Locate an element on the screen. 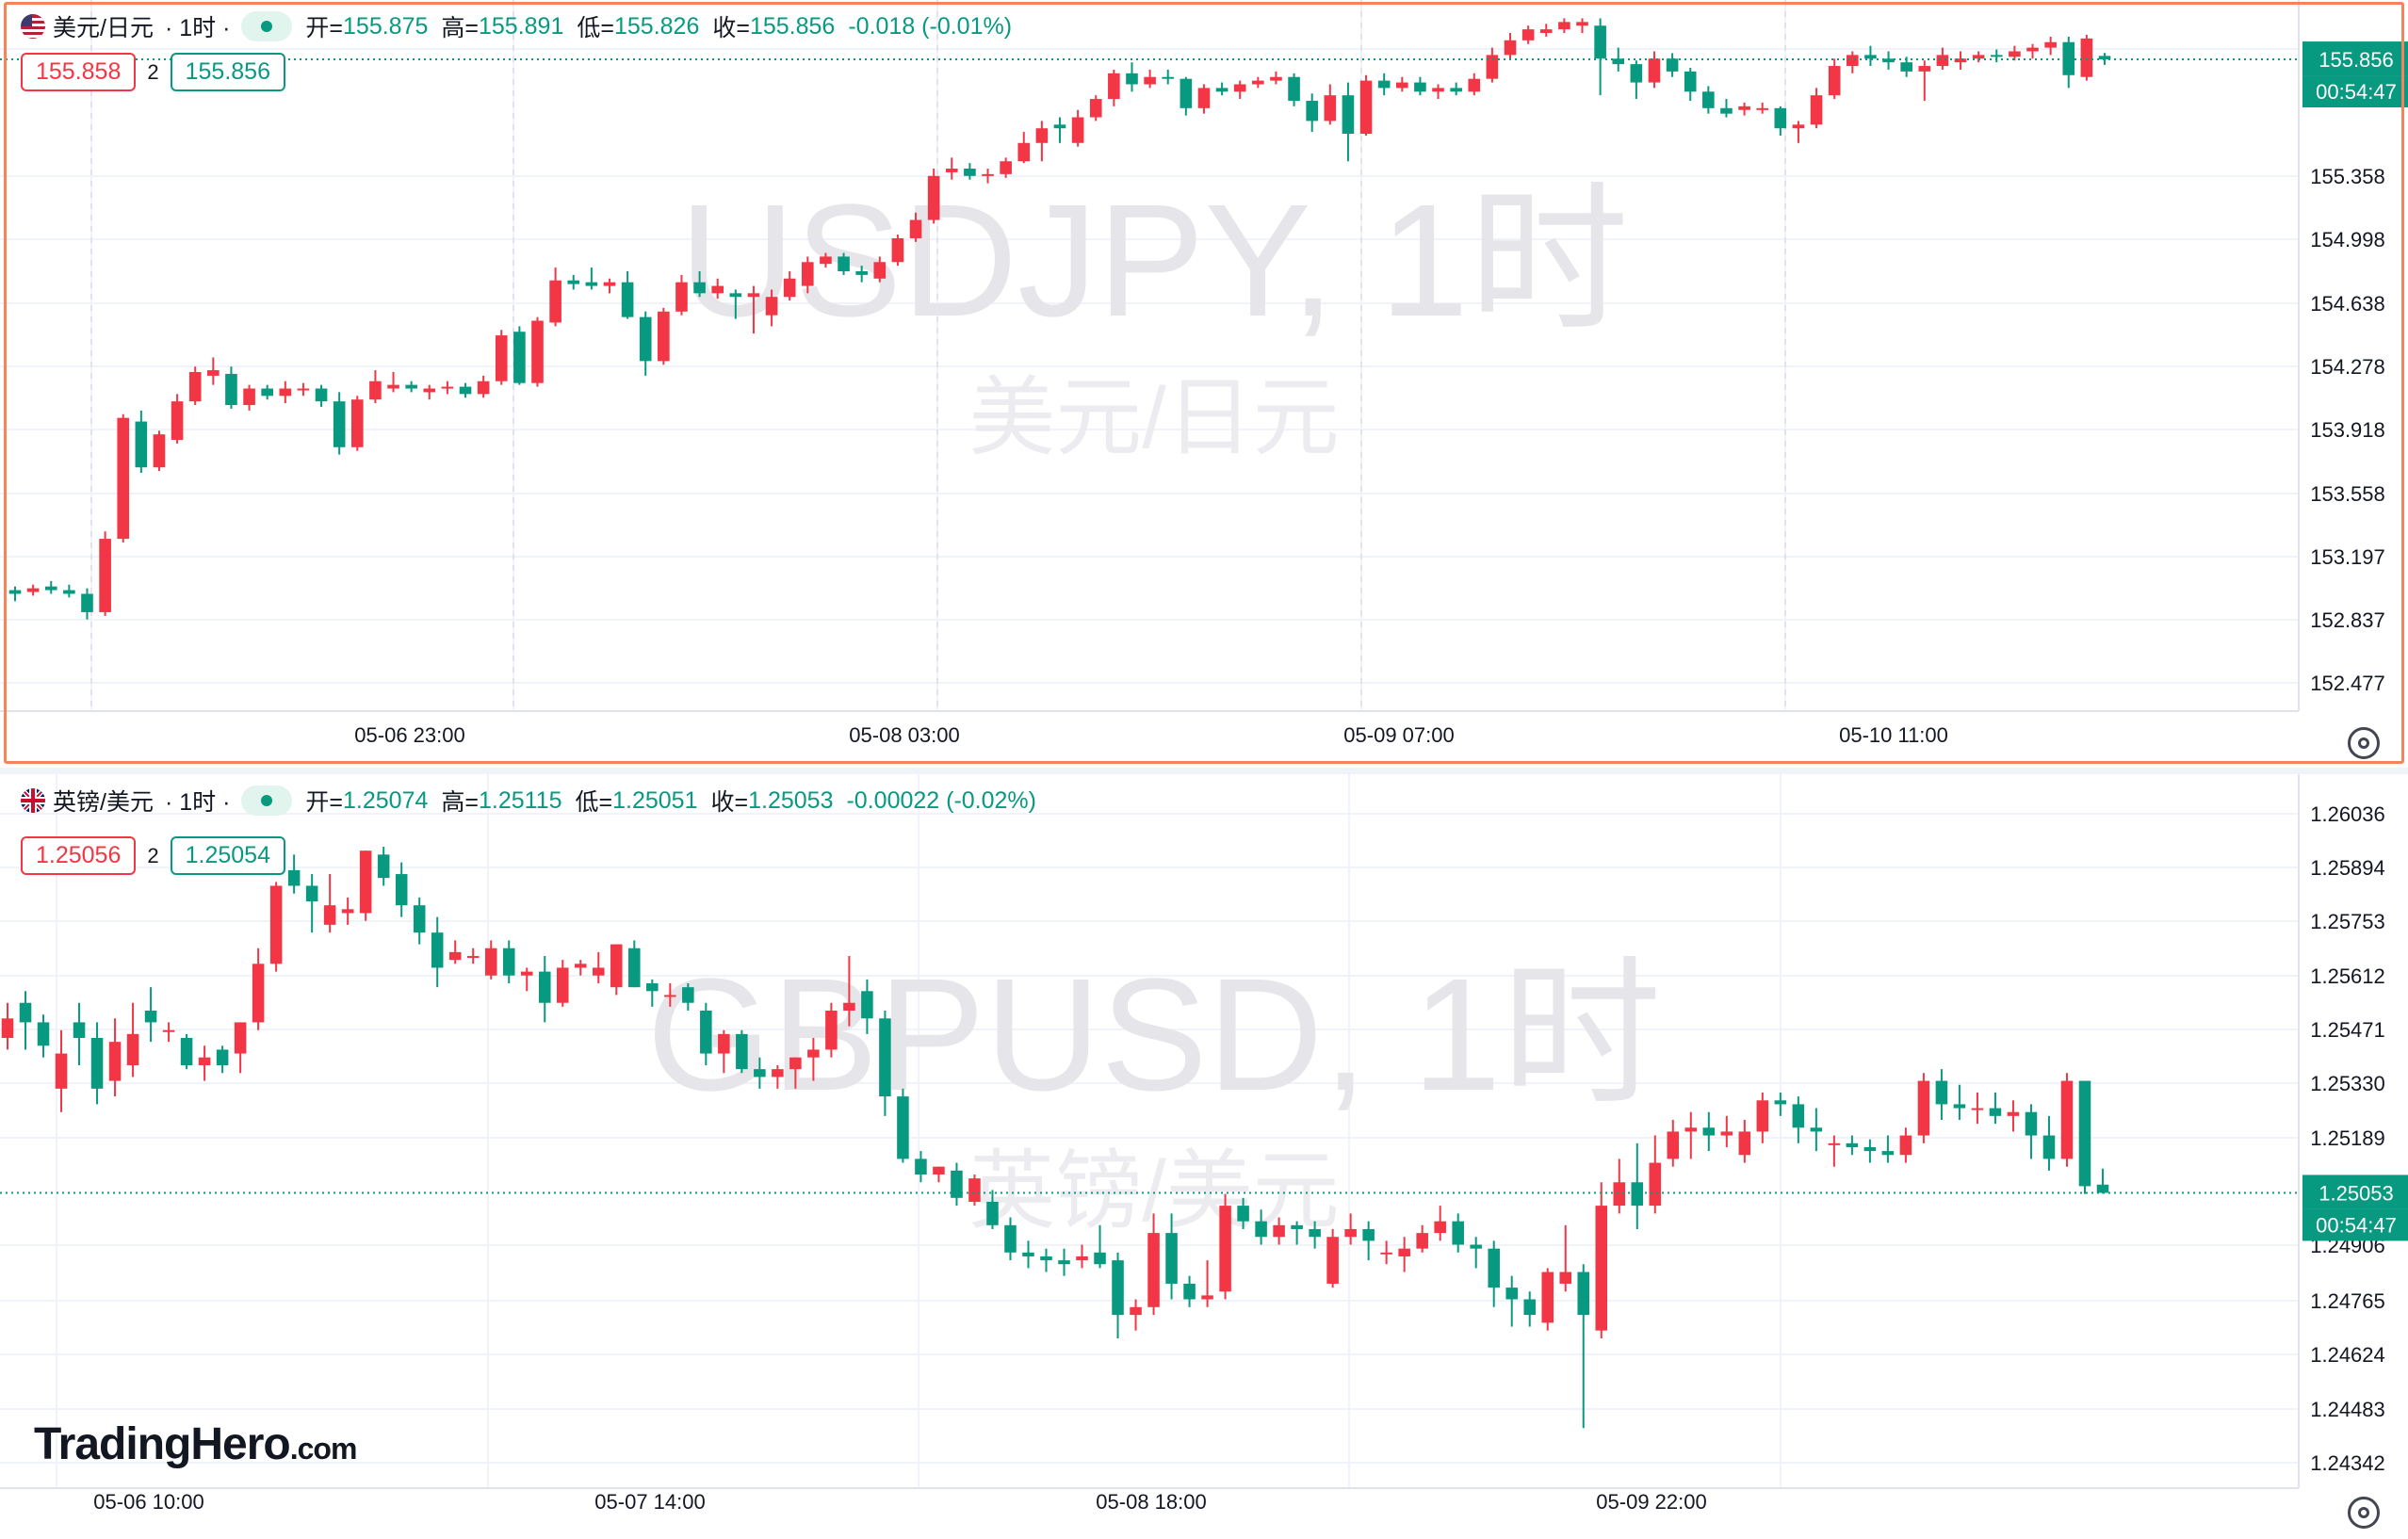  price-tick-label: 154.278 is located at coordinates (2347, 367).